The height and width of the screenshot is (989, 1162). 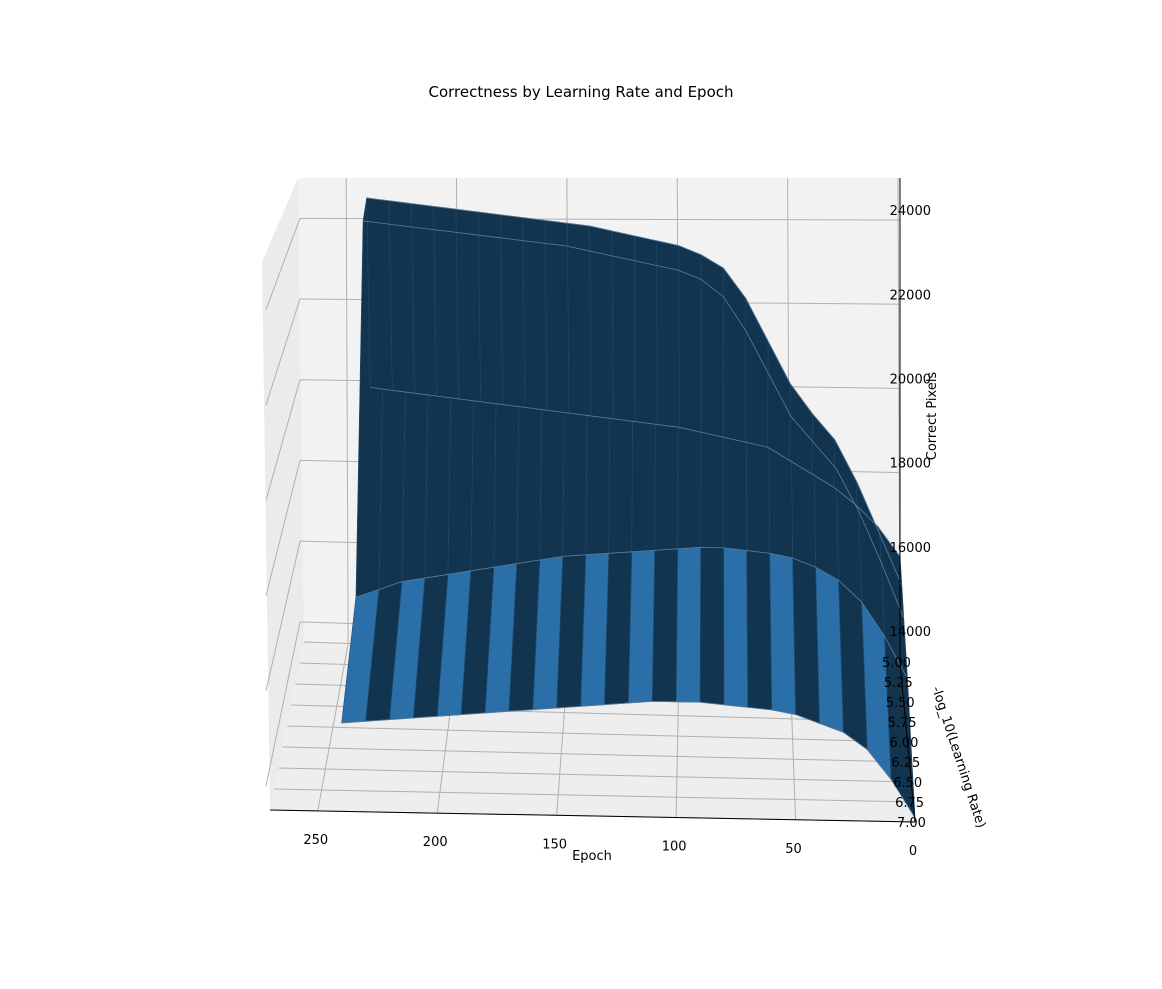 What do you see at coordinates (554, 844) in the screenshot?
I see `x-tick-label: 150` at bounding box center [554, 844].